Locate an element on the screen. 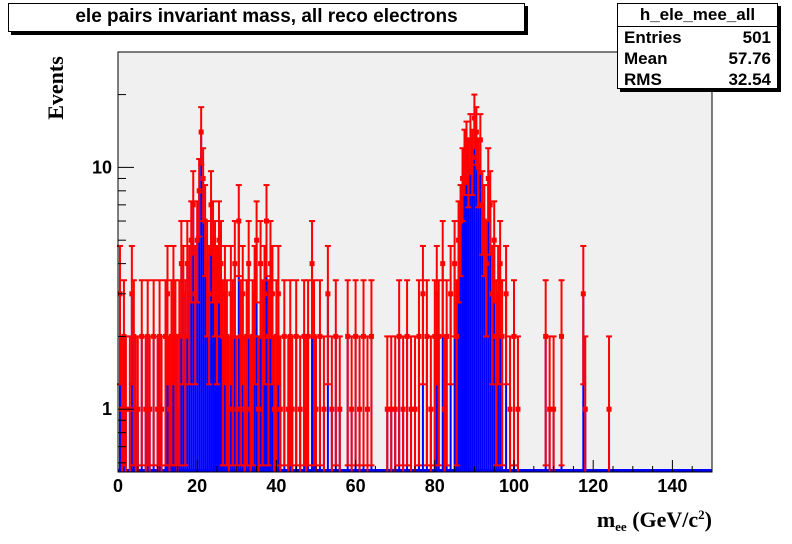  x-tick-label: 100 is located at coordinates (514, 486).